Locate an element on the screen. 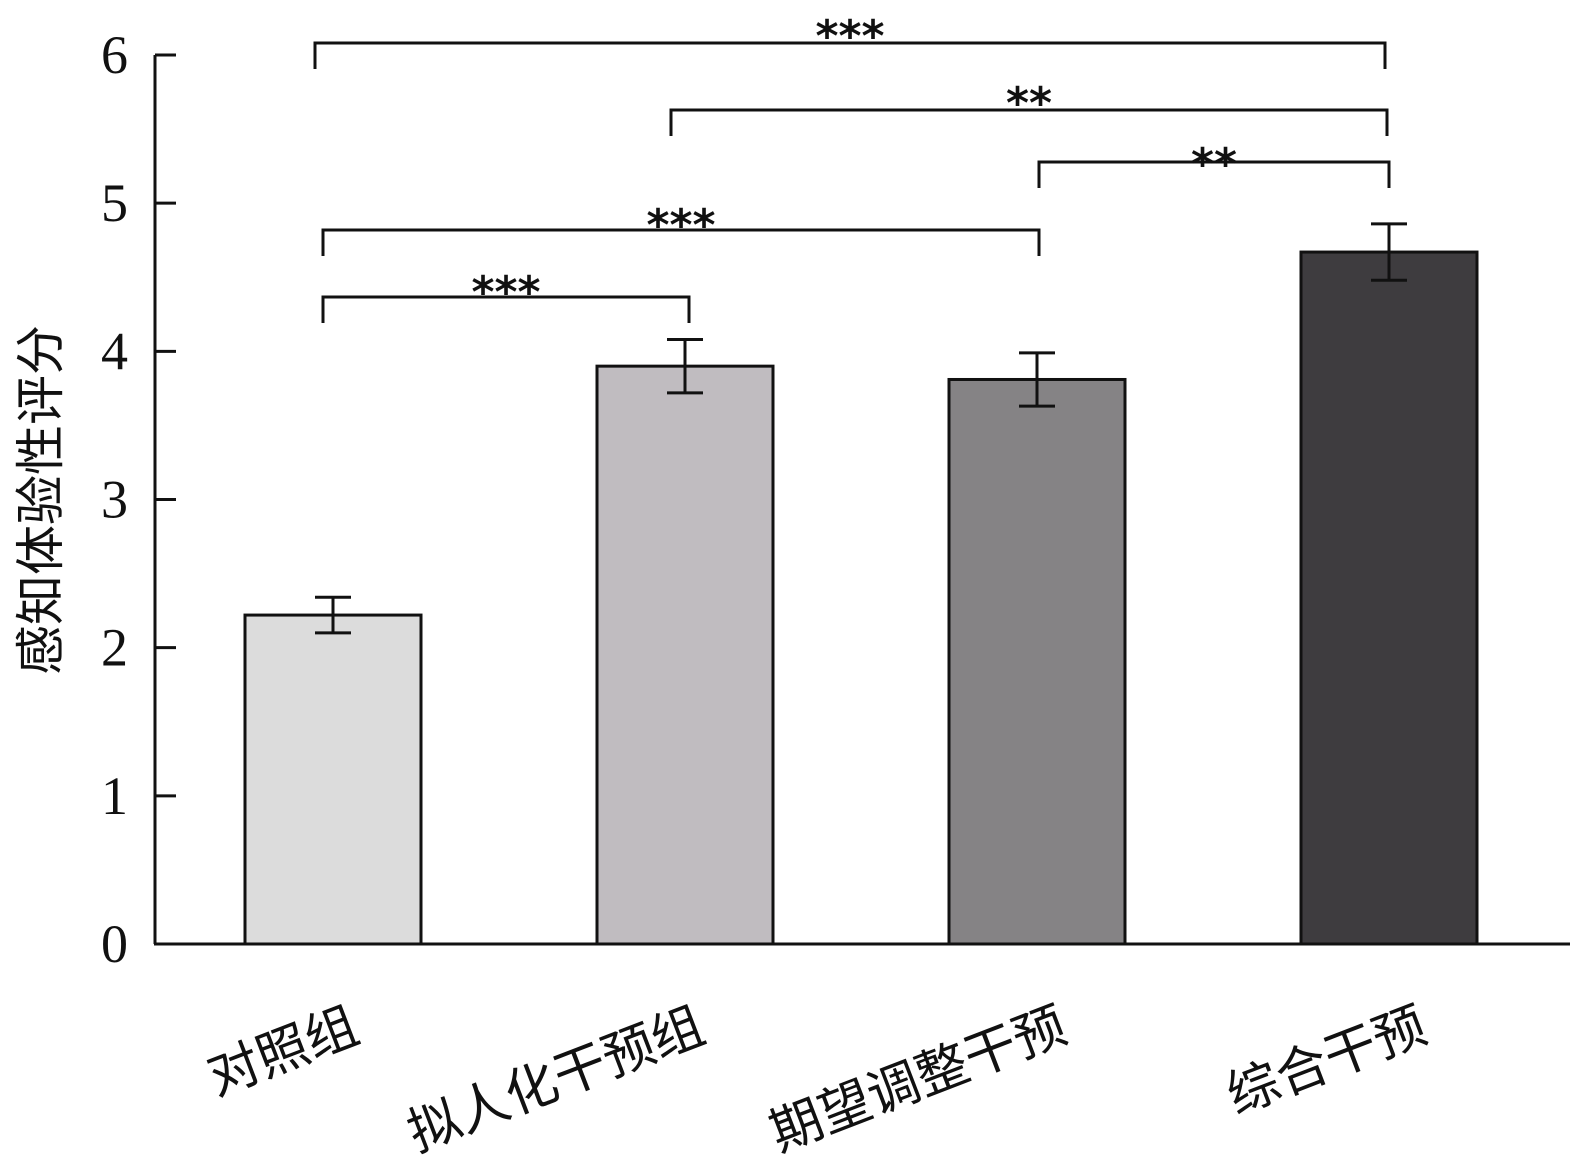 The height and width of the screenshot is (1165, 1576). x-category-label: 拟人化干预组 is located at coordinates (556, 1080).